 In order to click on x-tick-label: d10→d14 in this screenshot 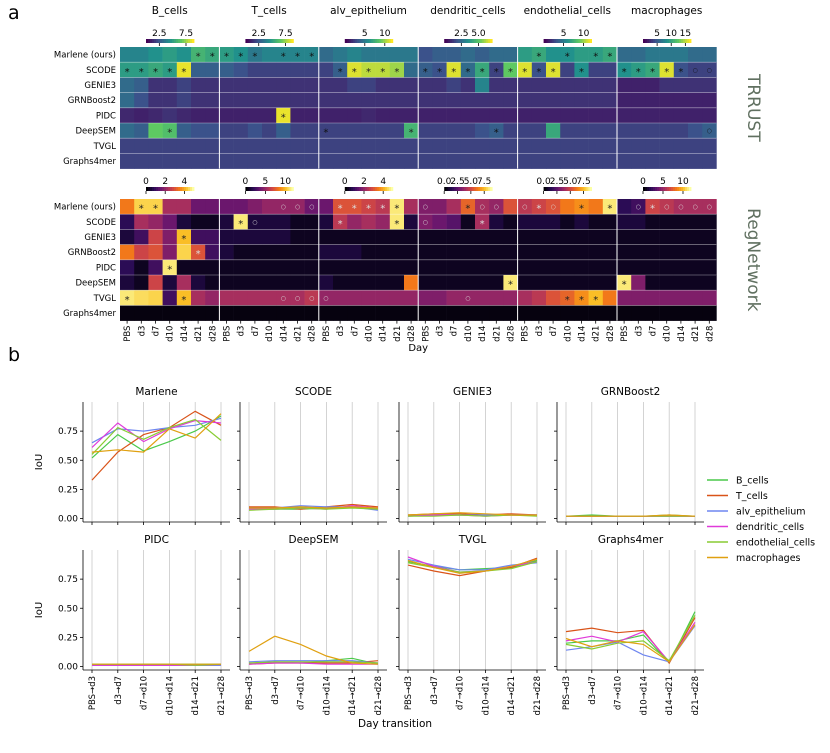, I will do `click(170, 696)`.